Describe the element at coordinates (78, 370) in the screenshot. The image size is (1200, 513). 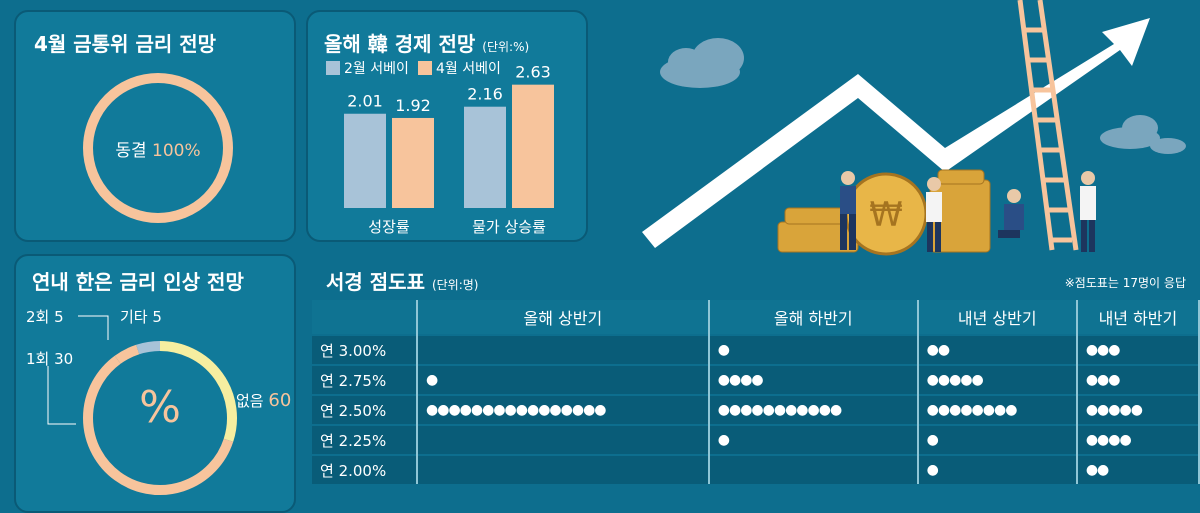
I see `leader-lines` at that location.